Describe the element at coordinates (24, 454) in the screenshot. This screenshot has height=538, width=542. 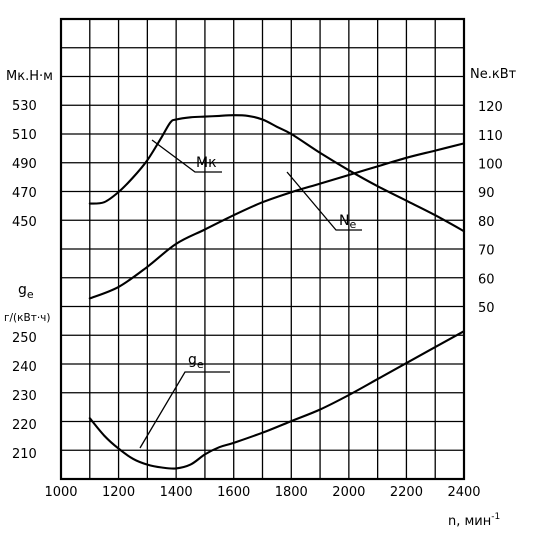
I see `fuel-tick-label: 210` at that location.